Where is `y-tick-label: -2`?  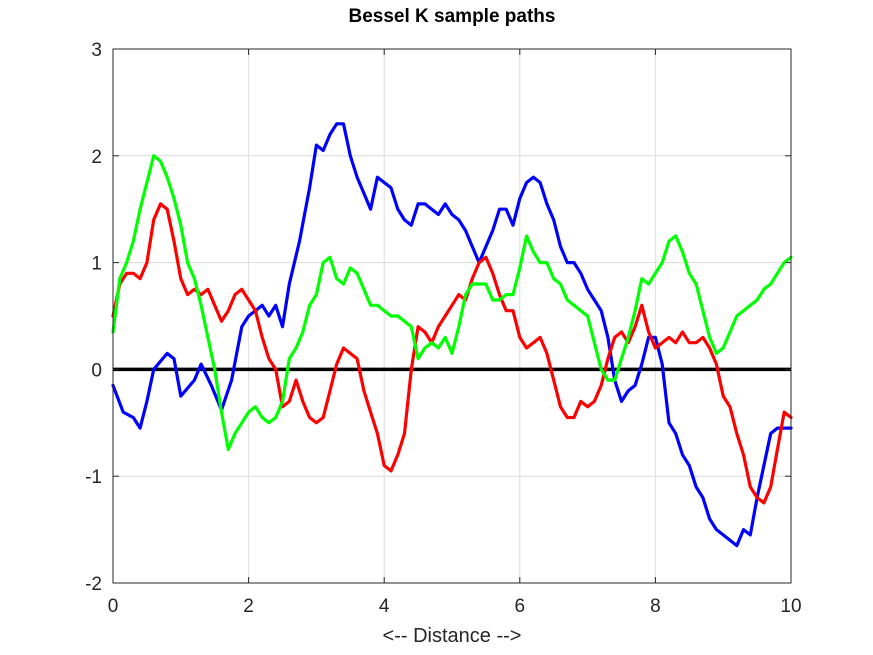
y-tick-label: -2 is located at coordinates (93, 584).